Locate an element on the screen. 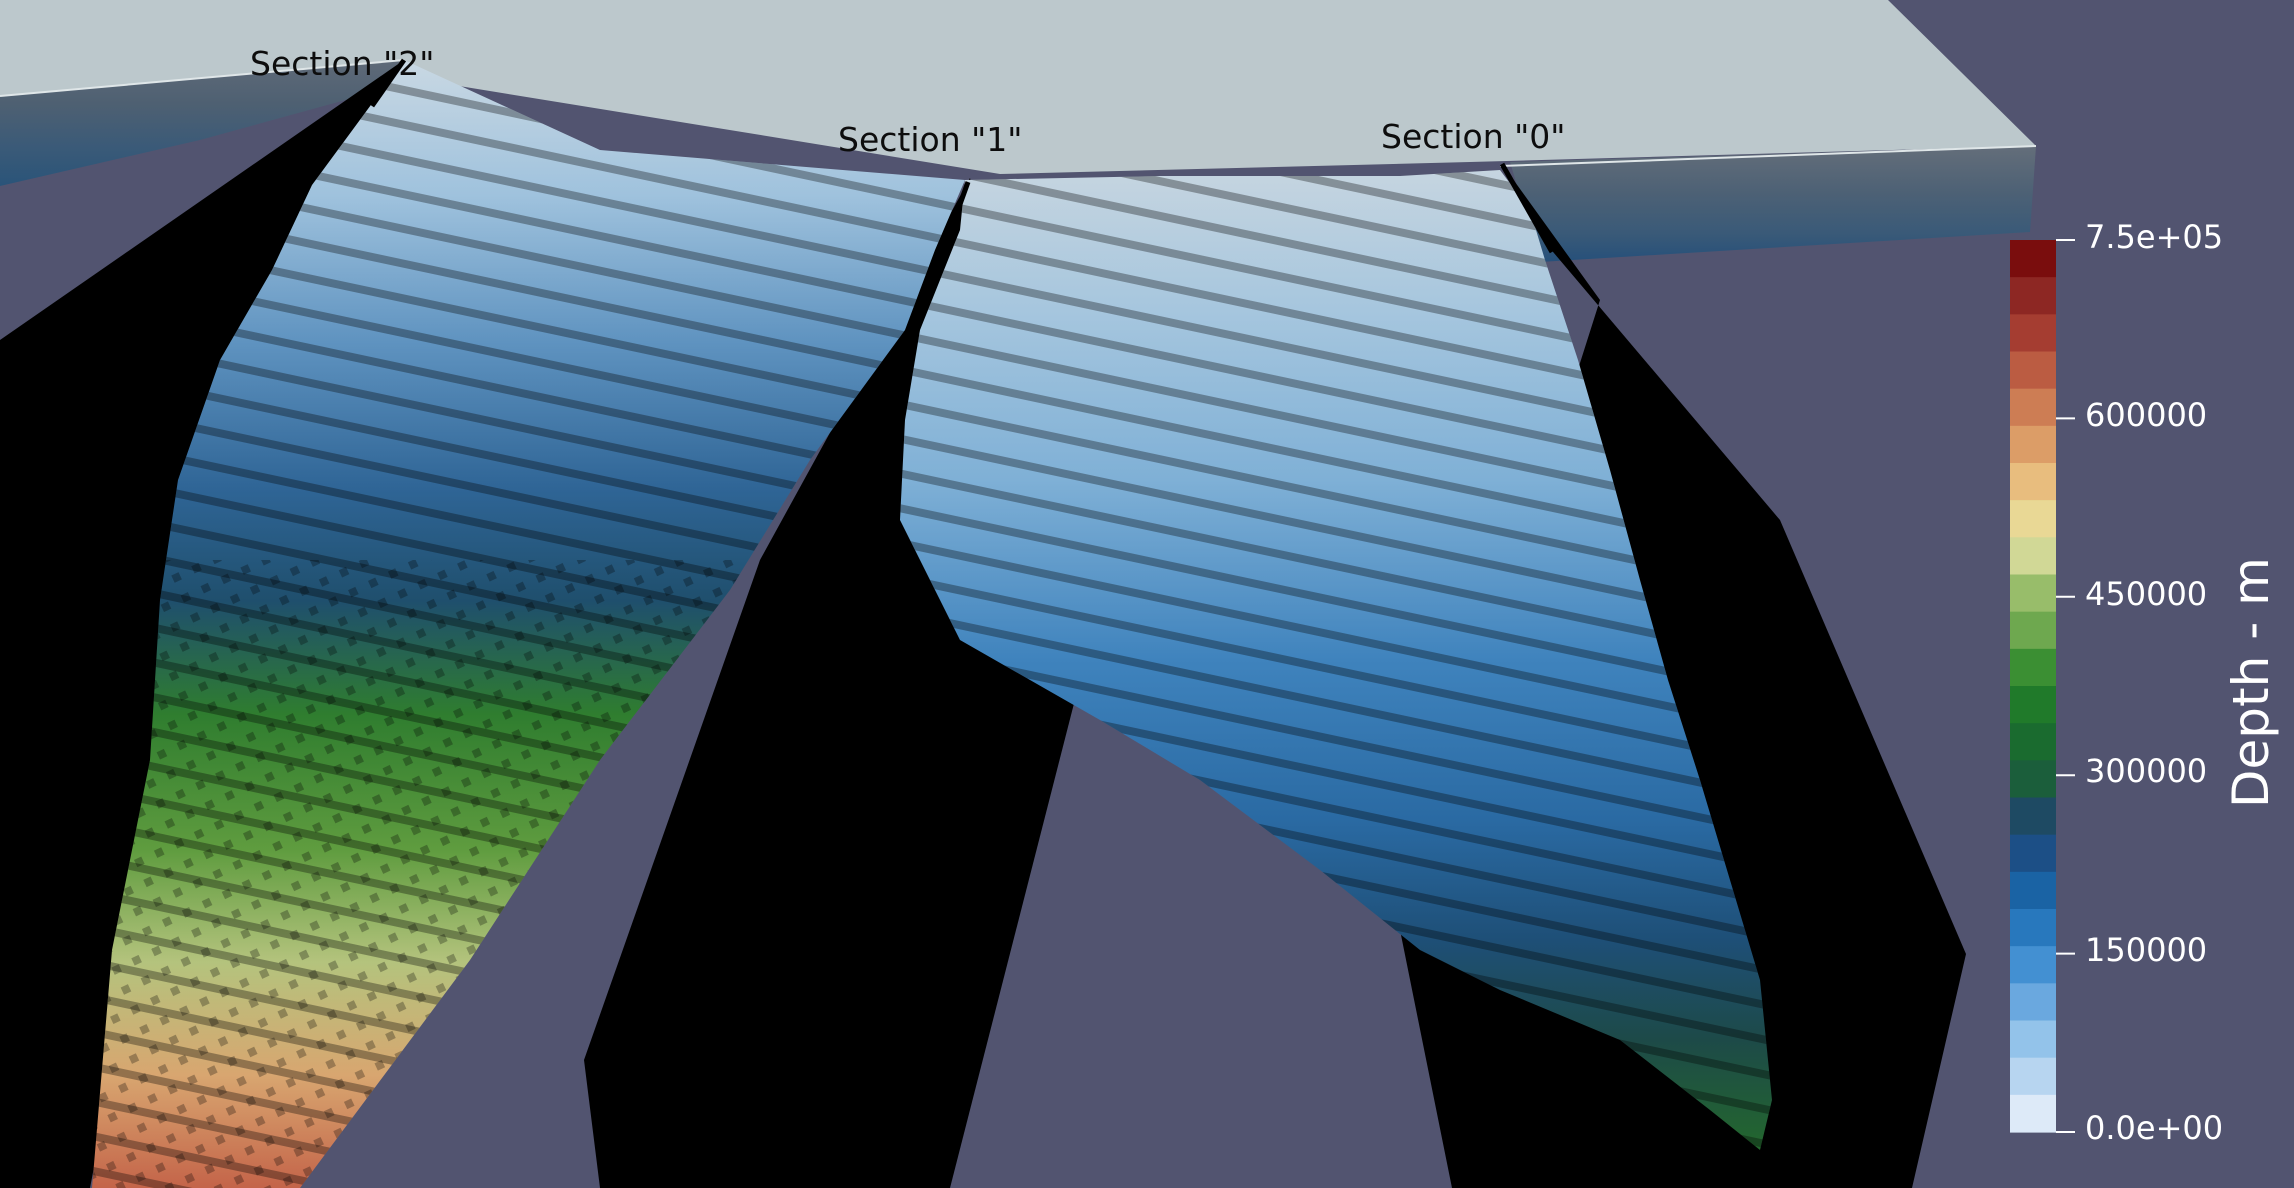  surface-slab is located at coordinates (1018, 87).